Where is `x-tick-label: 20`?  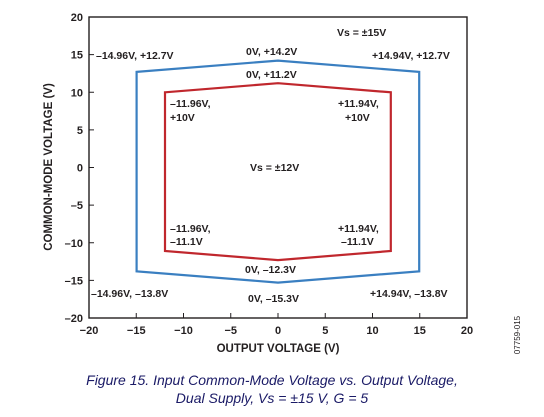
x-tick-label: 20 is located at coordinates (467, 331).